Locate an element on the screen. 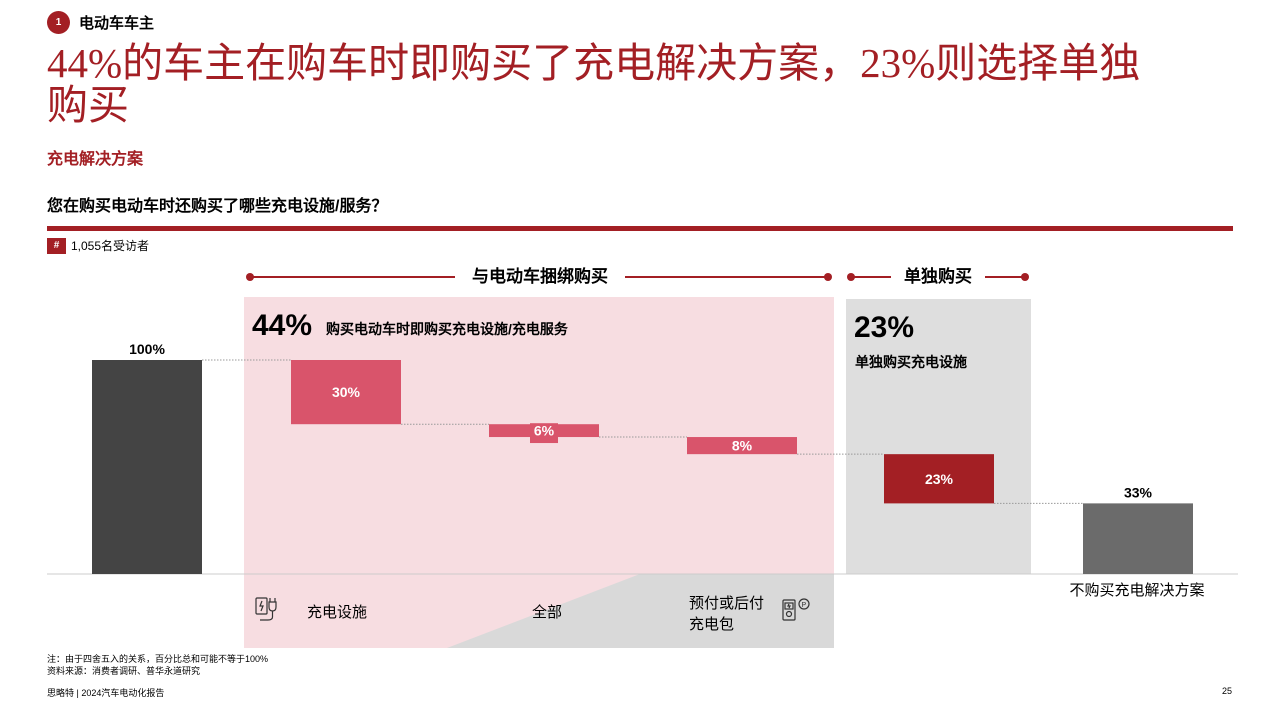 Image resolution: width=1280 pixels, height=720 pixels. svg-text: P is located at coordinates (804, 605).